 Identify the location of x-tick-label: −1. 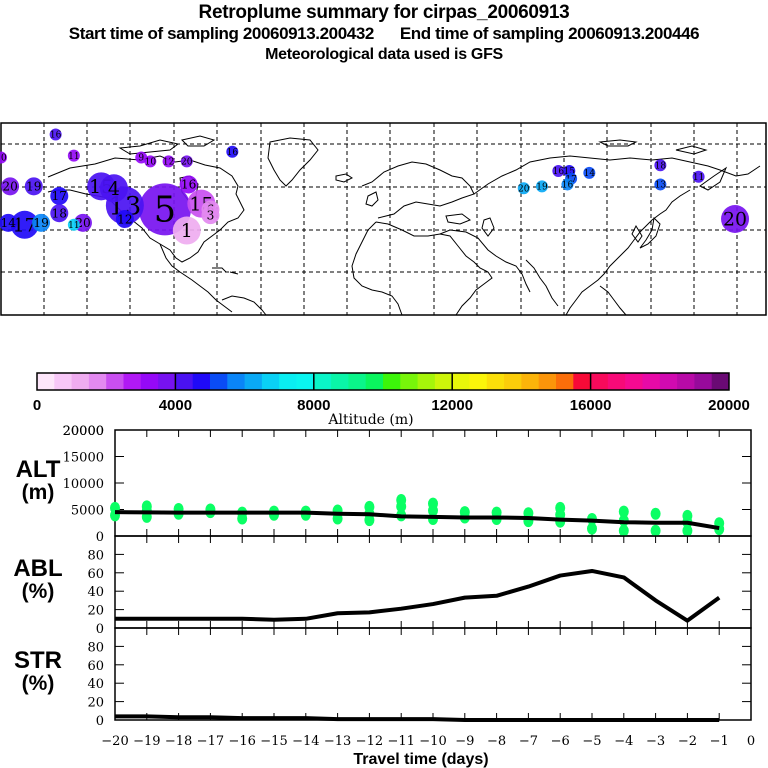
(719, 741).